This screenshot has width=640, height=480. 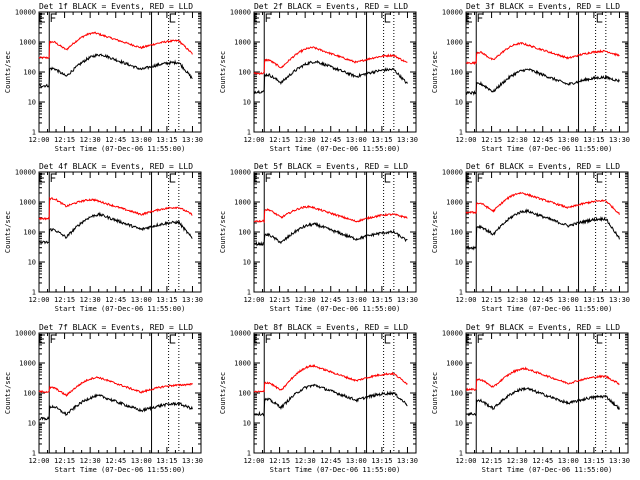 What do you see at coordinates (331, 327) in the screenshot?
I see `panel-title: Det 8f BLACK = Events, RED = LLD` at bounding box center [331, 327].